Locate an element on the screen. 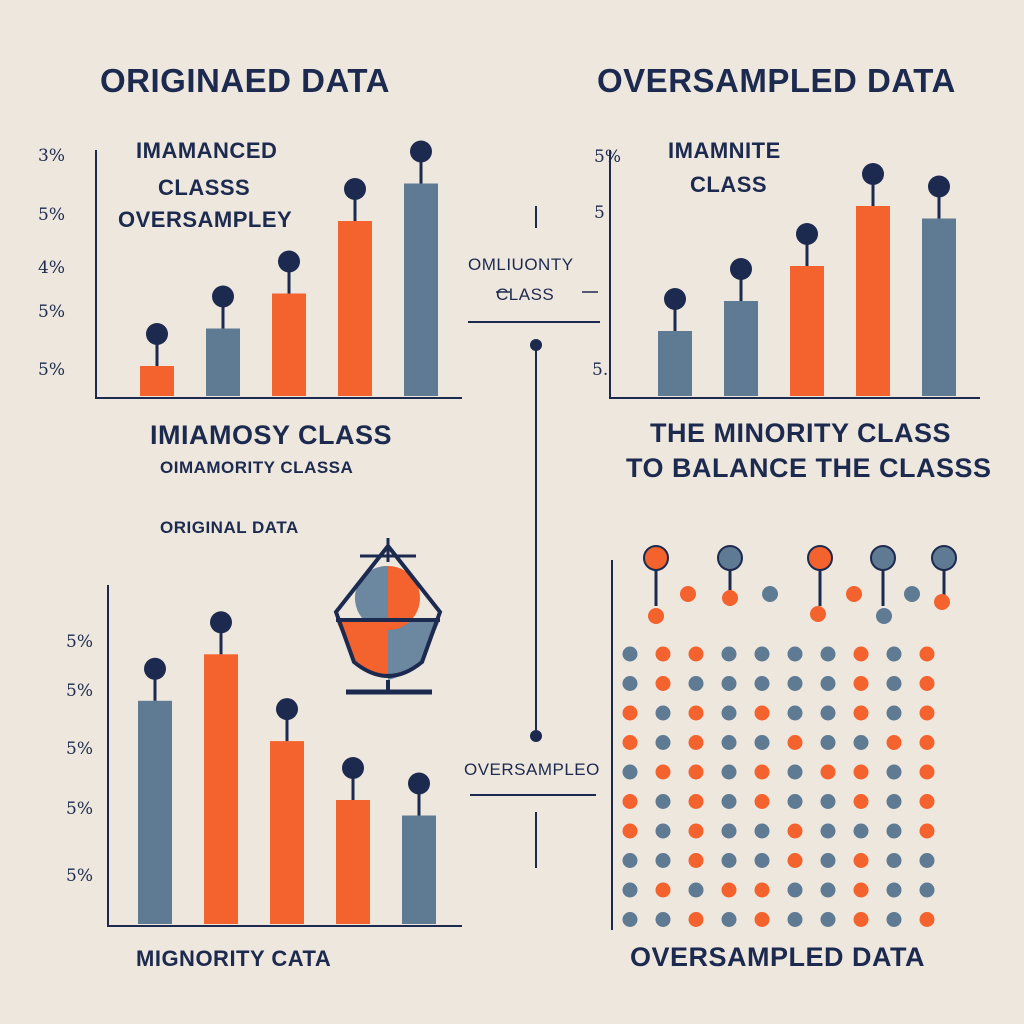  top-left-caption-line2: OIMAMORITY CLASSA is located at coordinates (257, 467).